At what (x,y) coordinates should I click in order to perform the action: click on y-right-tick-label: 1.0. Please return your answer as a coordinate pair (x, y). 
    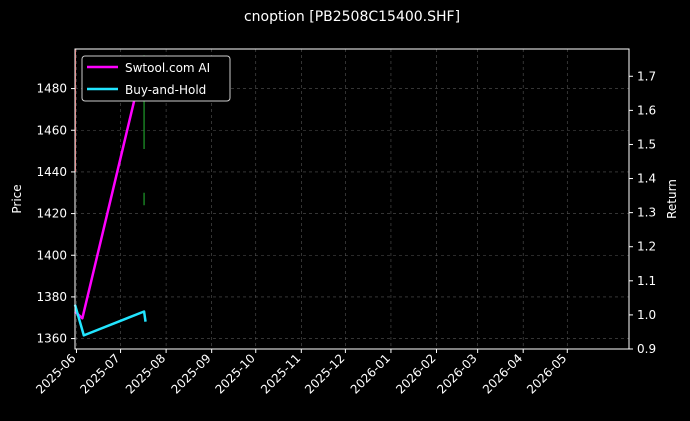
    Looking at the image, I should click on (646, 315).